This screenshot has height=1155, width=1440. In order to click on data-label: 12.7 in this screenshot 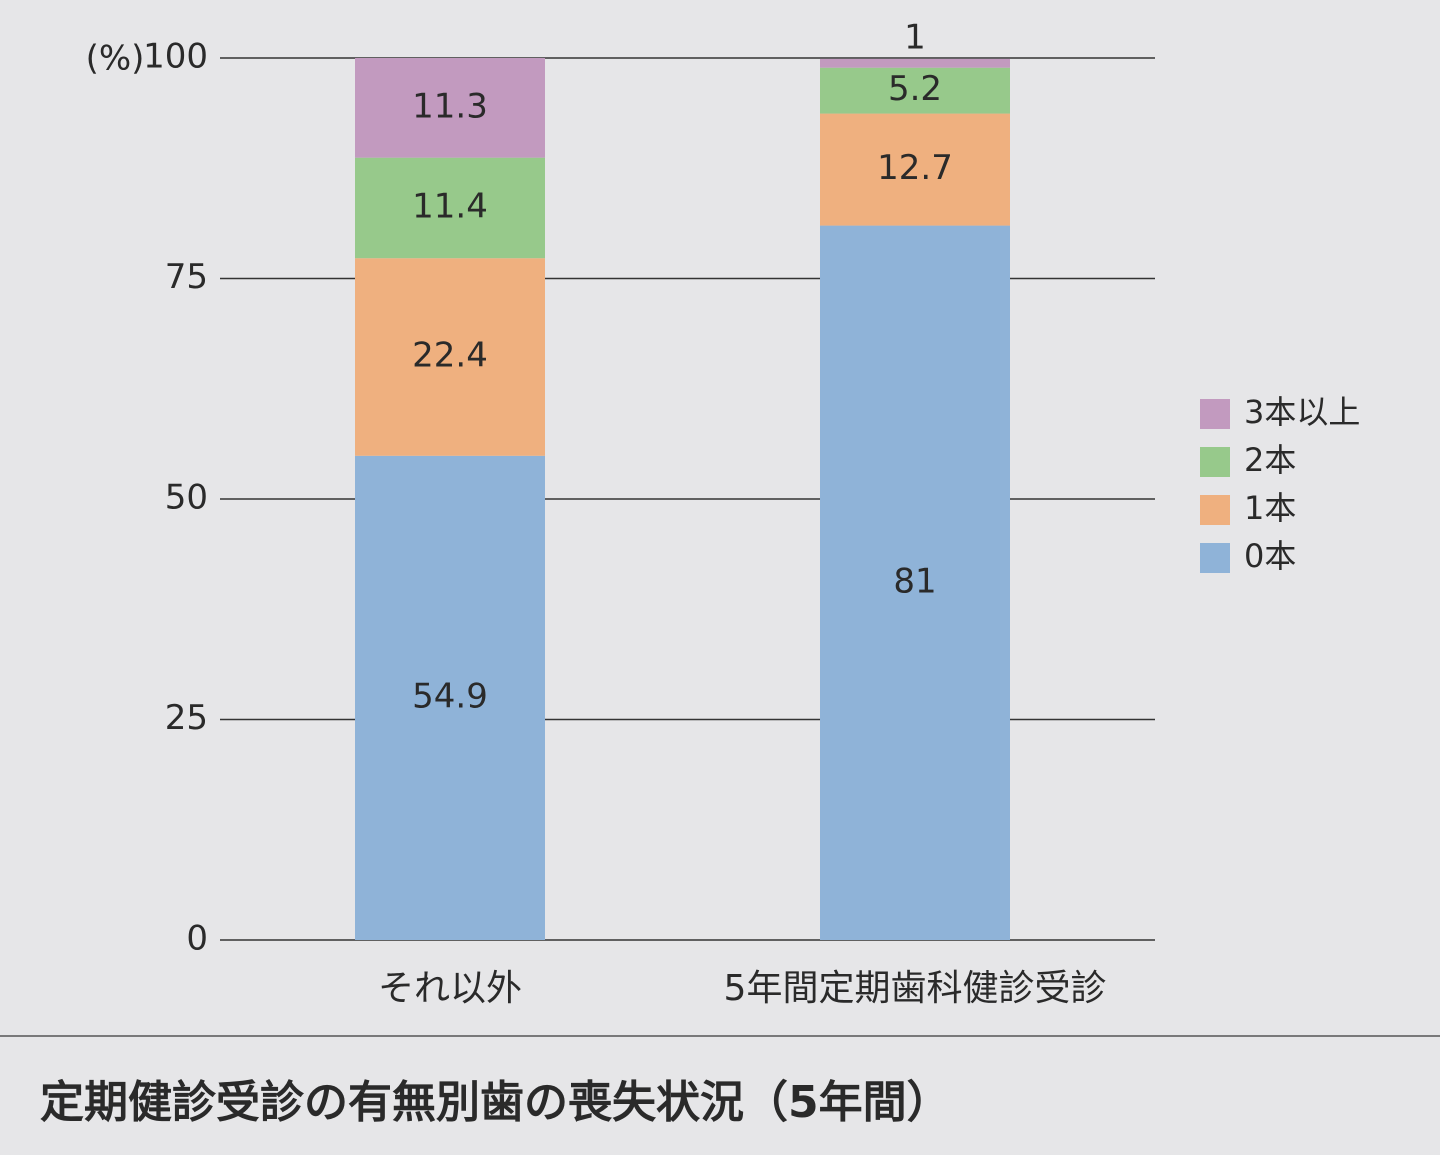, I will do `click(915, 168)`.